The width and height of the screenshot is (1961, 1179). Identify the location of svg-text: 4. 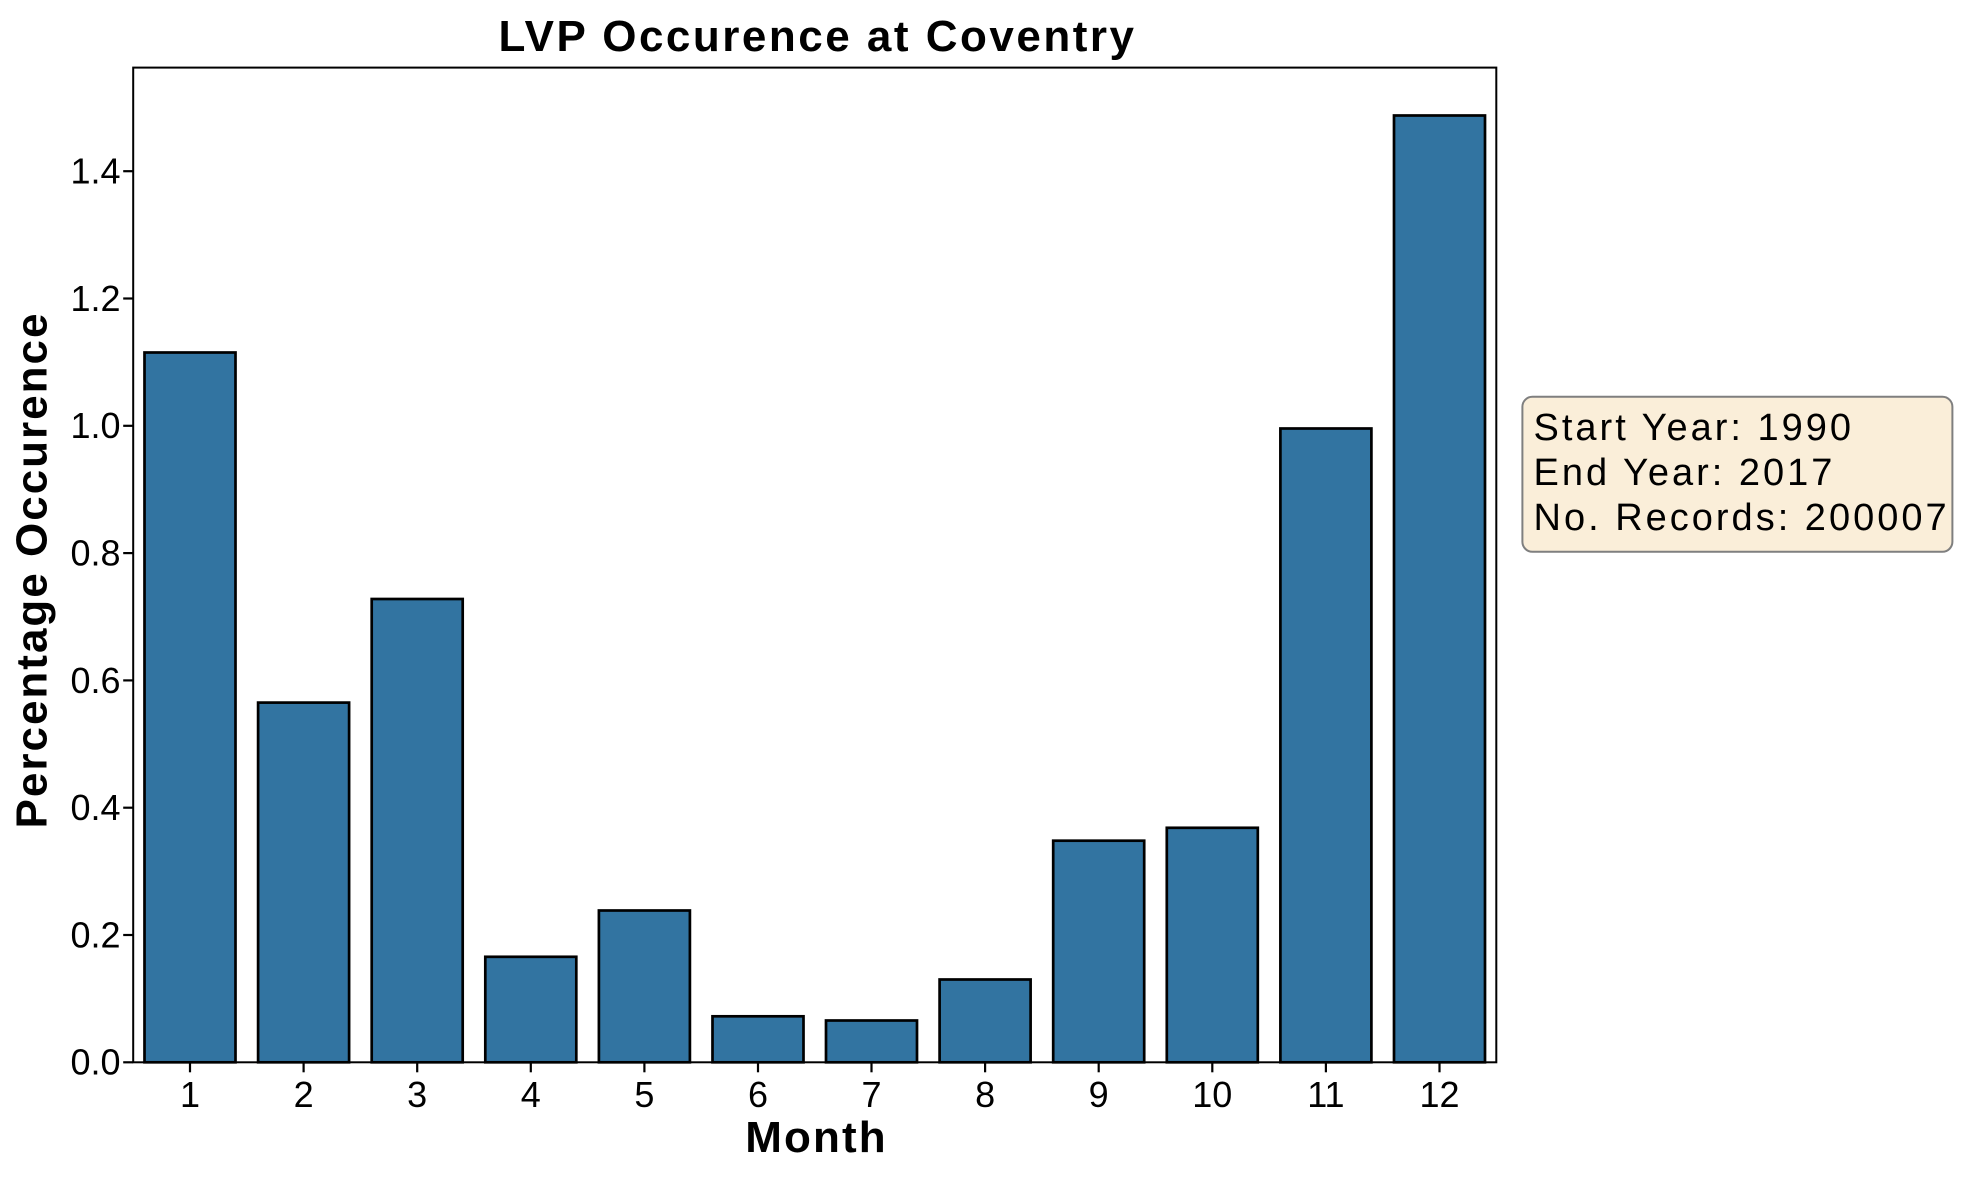
(531, 1094).